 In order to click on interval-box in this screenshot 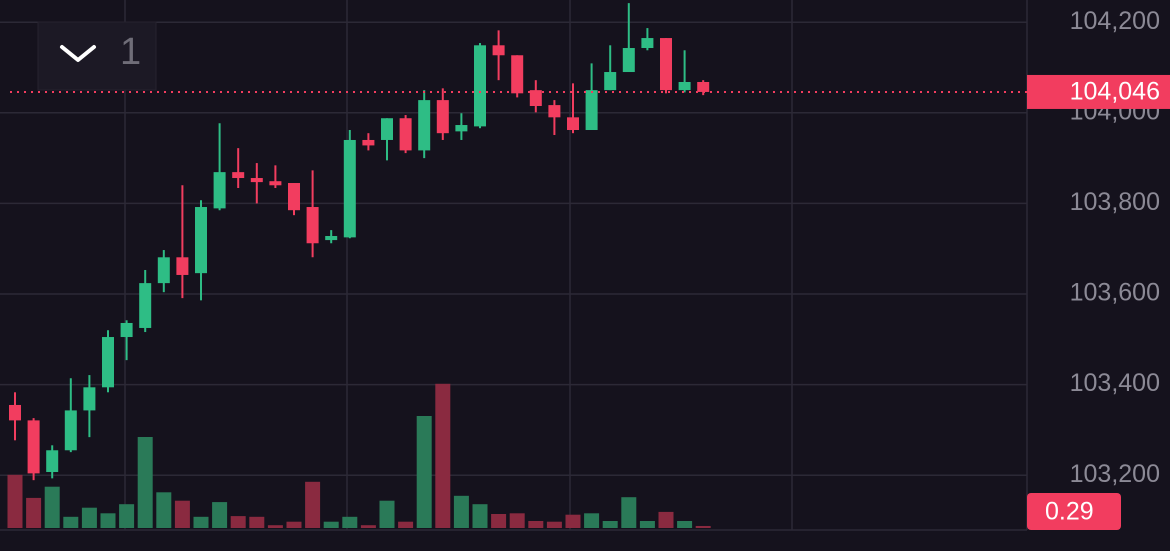, I will do `click(97, 56)`.